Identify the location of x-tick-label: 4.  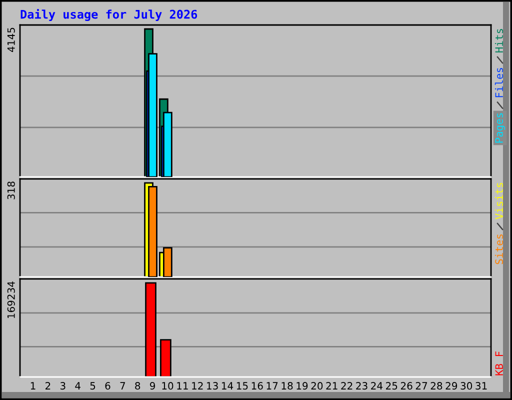
(77, 386).